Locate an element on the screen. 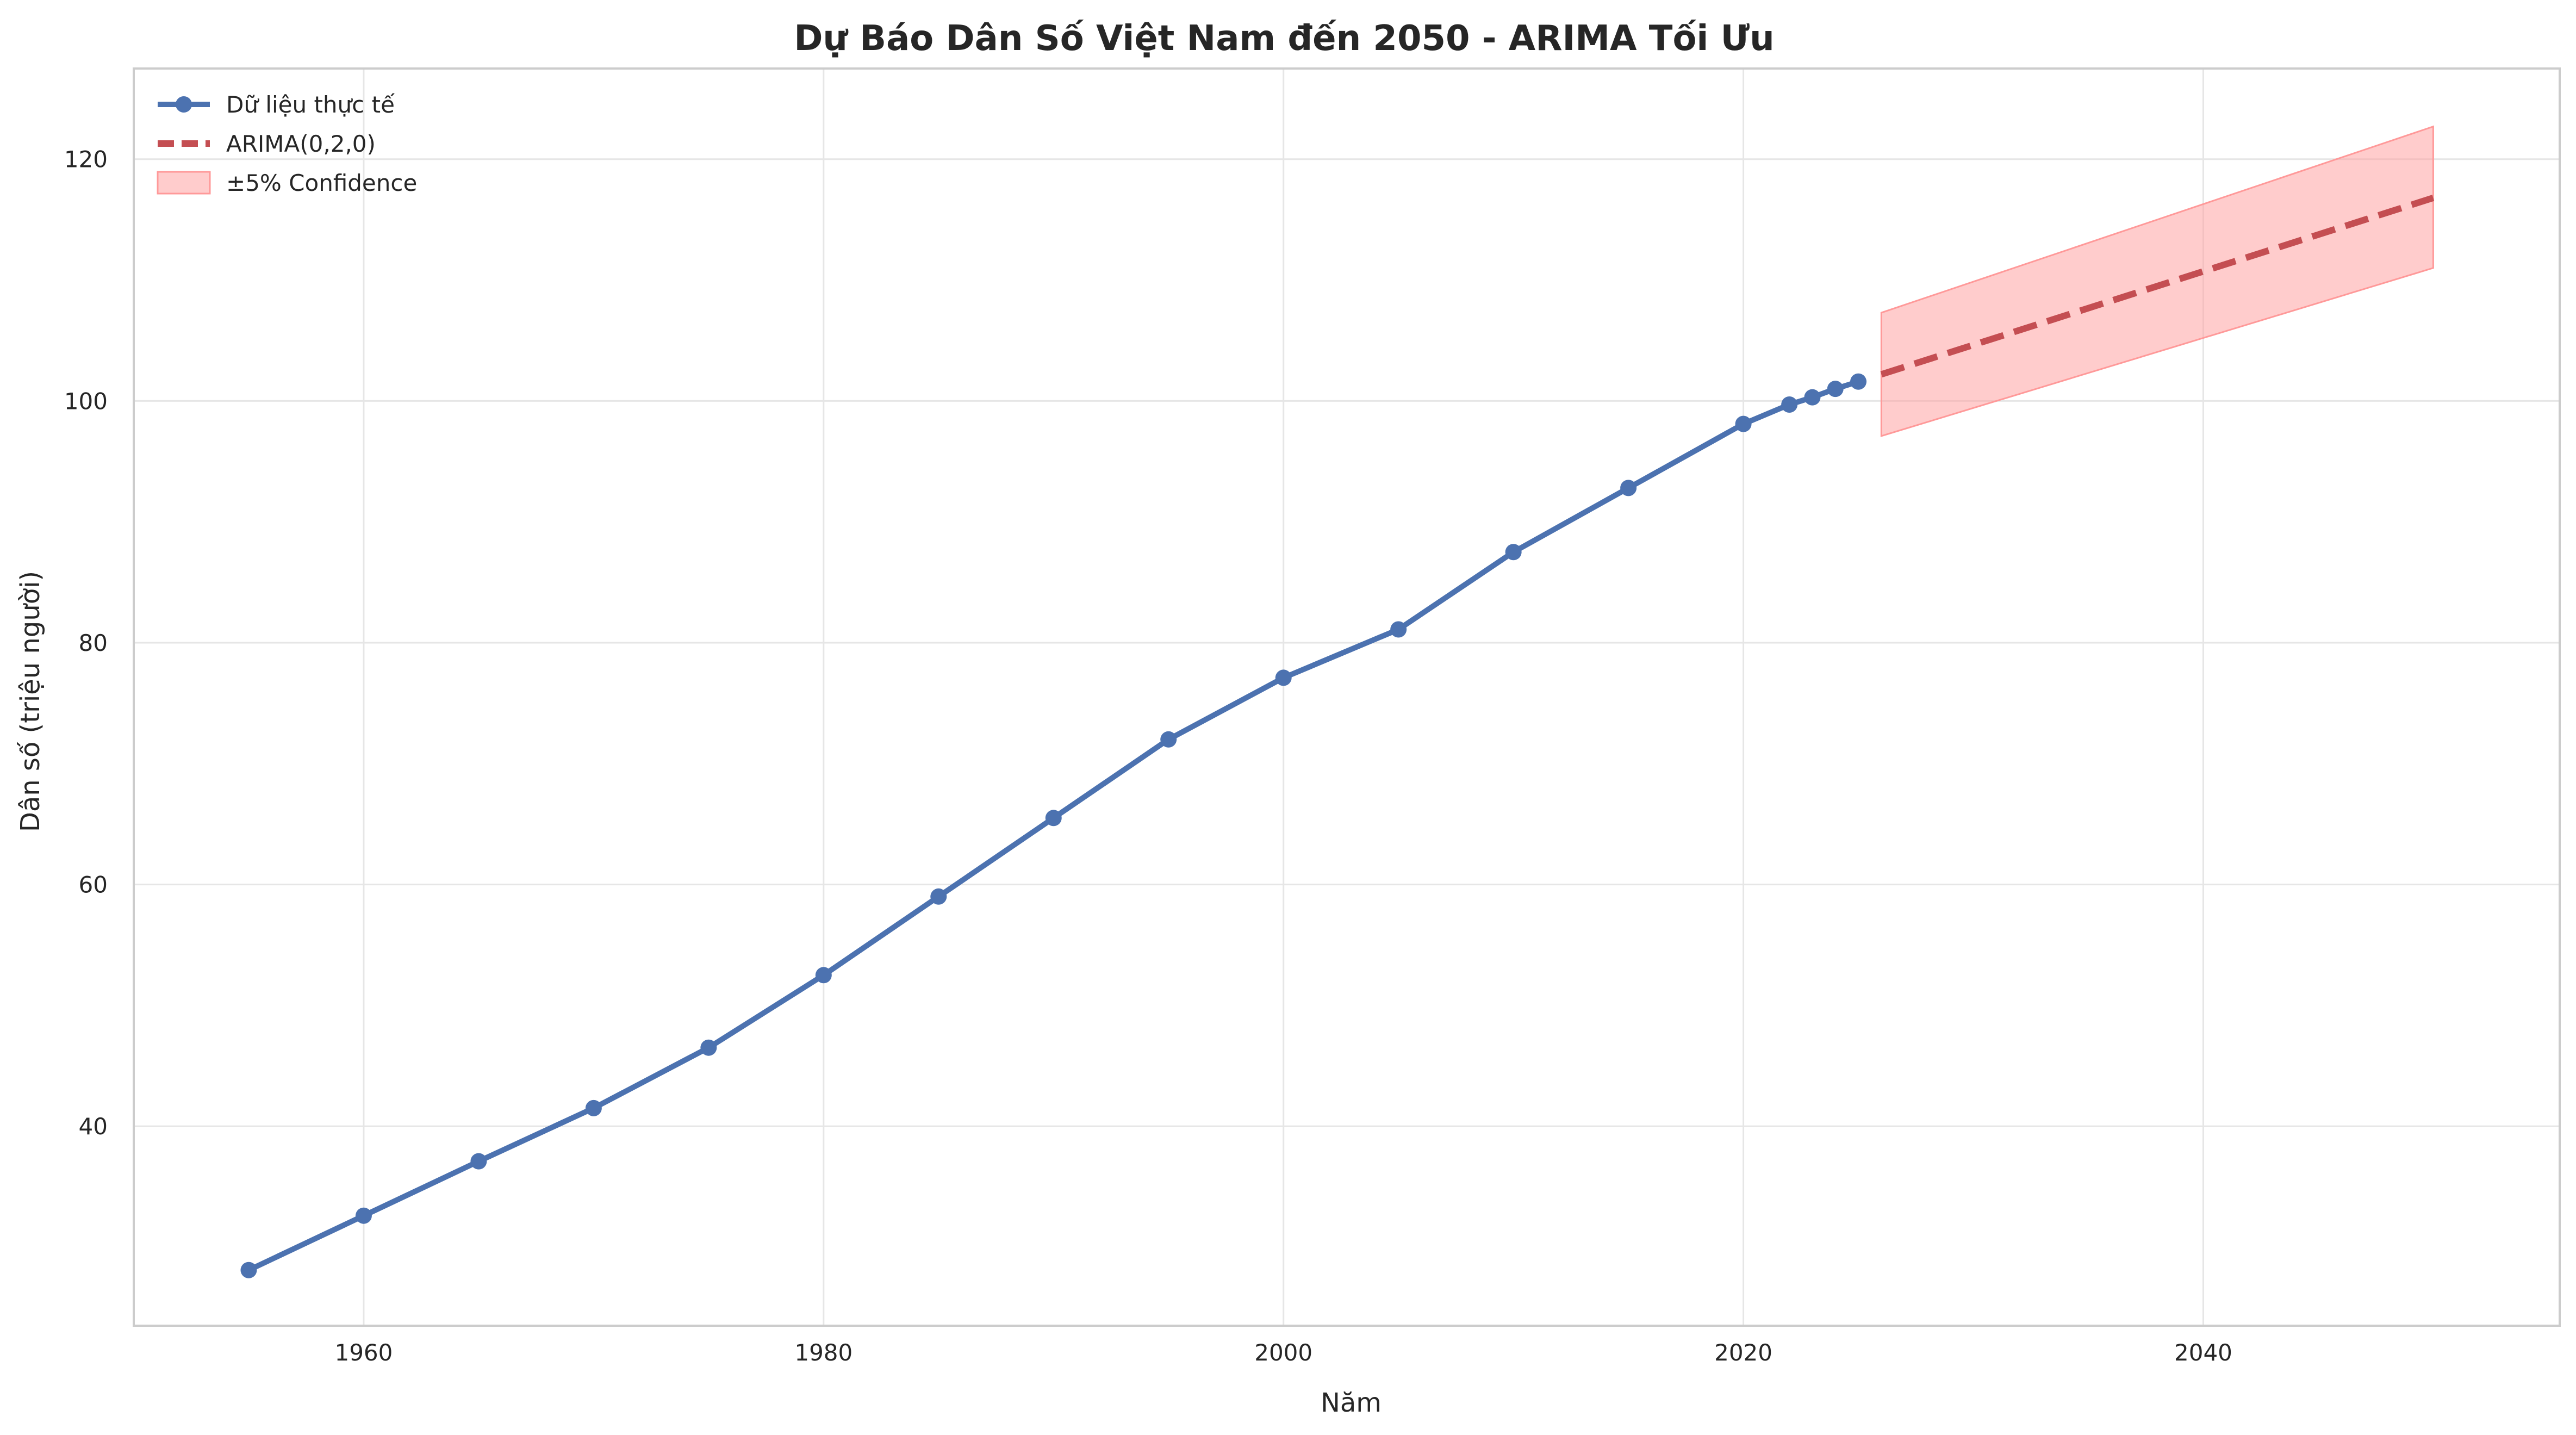 This screenshot has width=2576, height=1435. y-tick-label: 40 is located at coordinates (93, 1126).